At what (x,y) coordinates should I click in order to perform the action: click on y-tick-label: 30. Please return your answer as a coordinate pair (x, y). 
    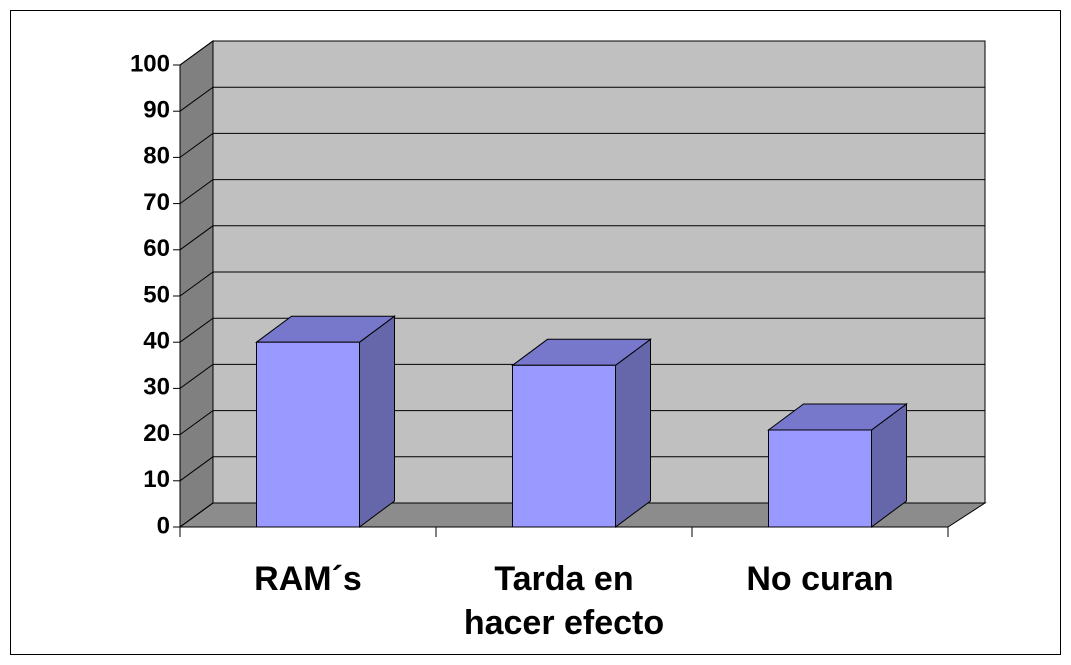
    Looking at the image, I should click on (156, 387).